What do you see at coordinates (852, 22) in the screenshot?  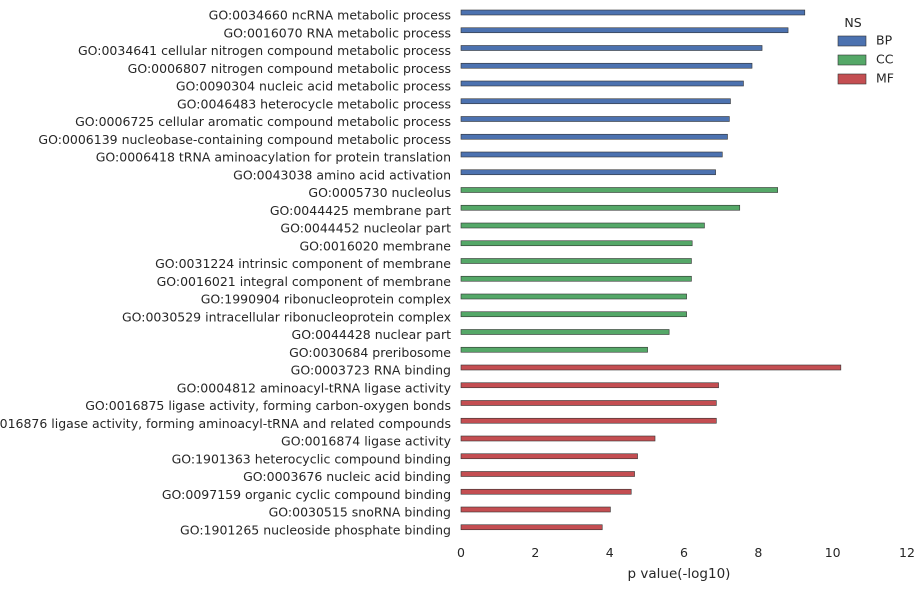 I see `legend-title: NS` at bounding box center [852, 22].